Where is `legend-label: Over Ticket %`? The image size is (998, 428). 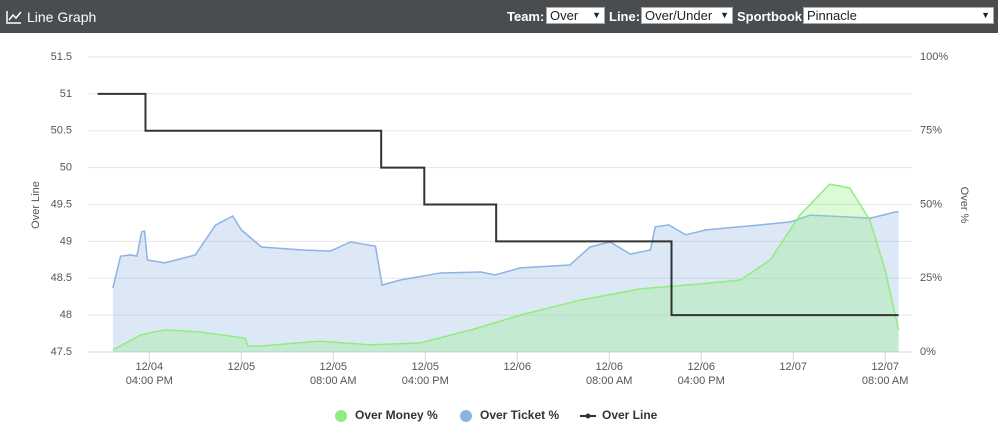 legend-label: Over Ticket % is located at coordinates (519, 415).